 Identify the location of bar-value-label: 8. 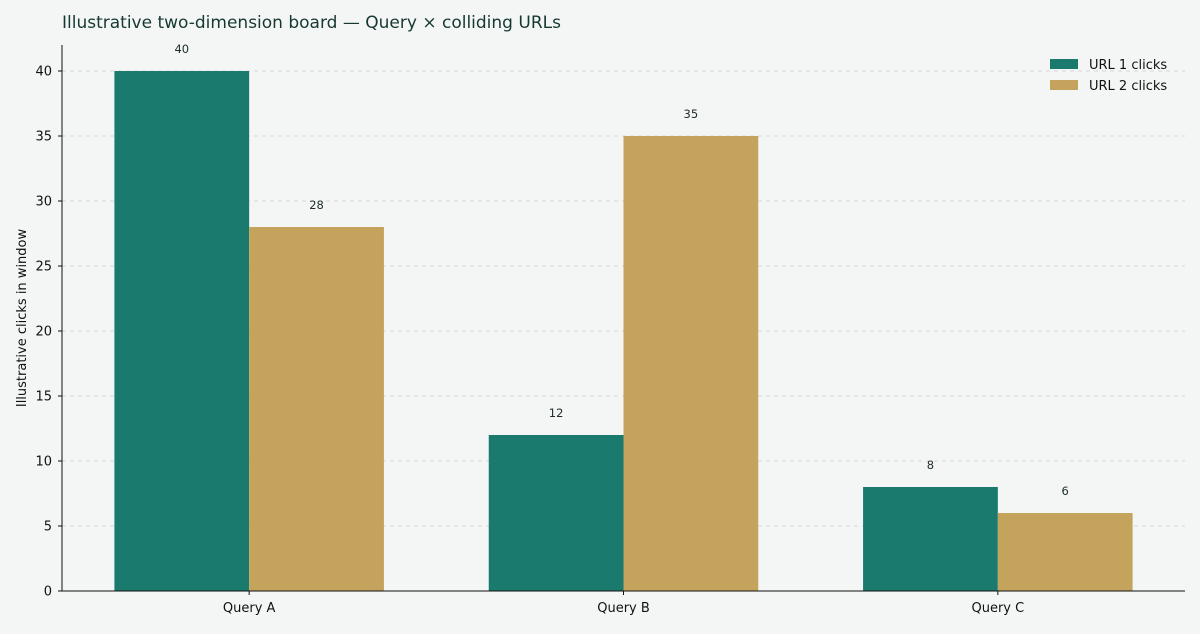
(930, 465).